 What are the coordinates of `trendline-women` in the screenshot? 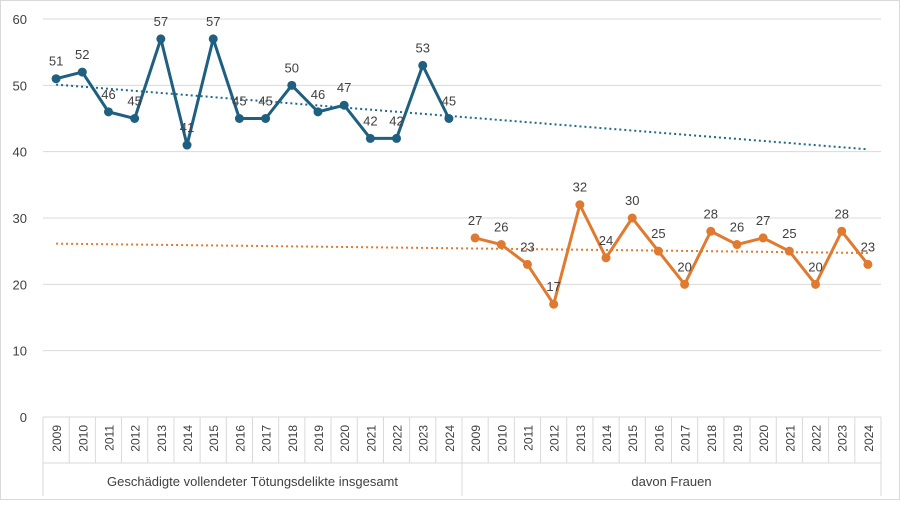 It's located at (462, 248).